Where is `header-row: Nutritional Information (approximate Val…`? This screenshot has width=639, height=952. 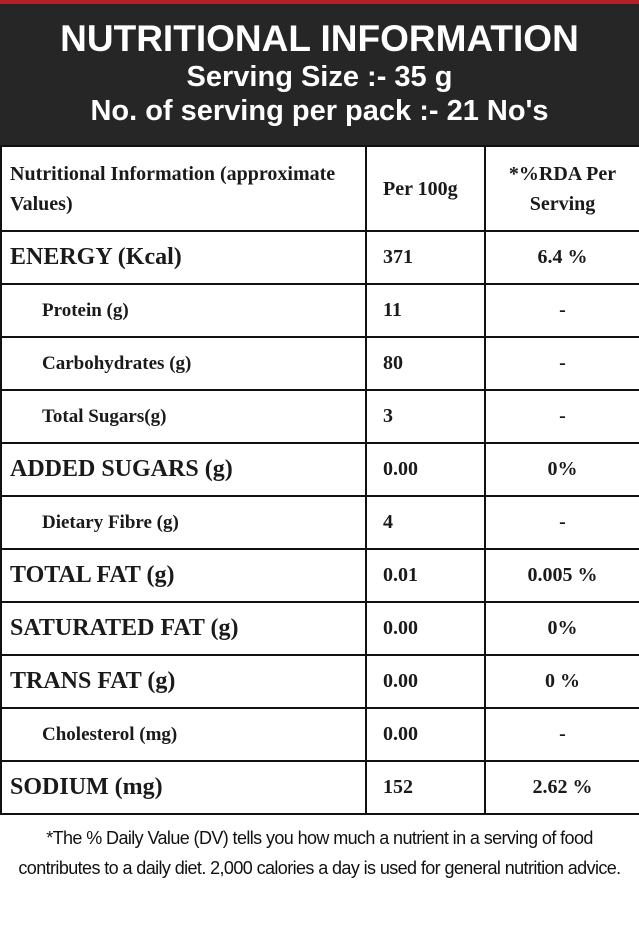 header-row: Nutritional Information (approximate Val… is located at coordinates (319, 188).